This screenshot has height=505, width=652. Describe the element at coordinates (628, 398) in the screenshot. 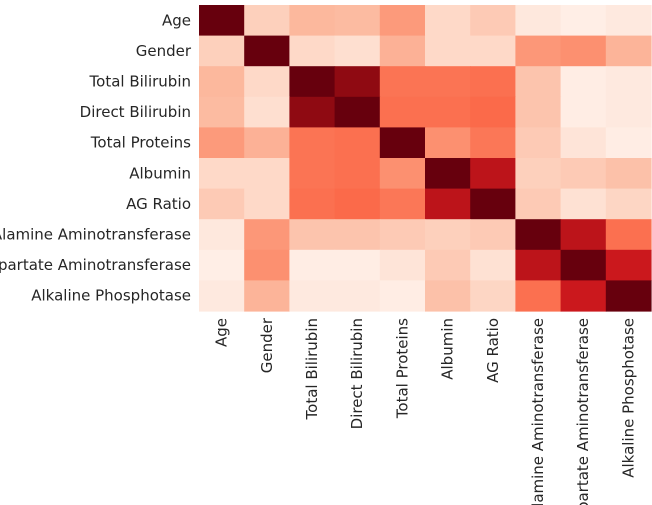

I see `x-tick-label: Alkaline Phosphotase` at that location.